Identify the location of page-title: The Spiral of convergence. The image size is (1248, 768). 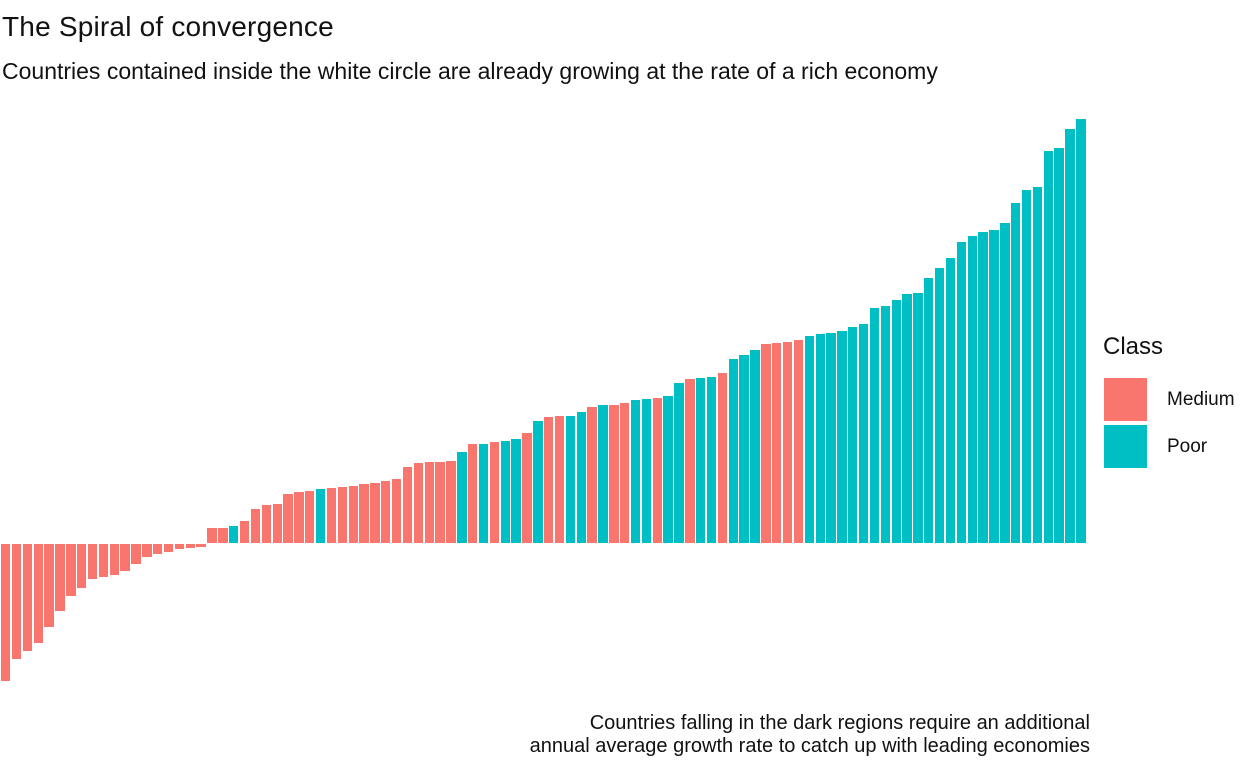
(168, 26).